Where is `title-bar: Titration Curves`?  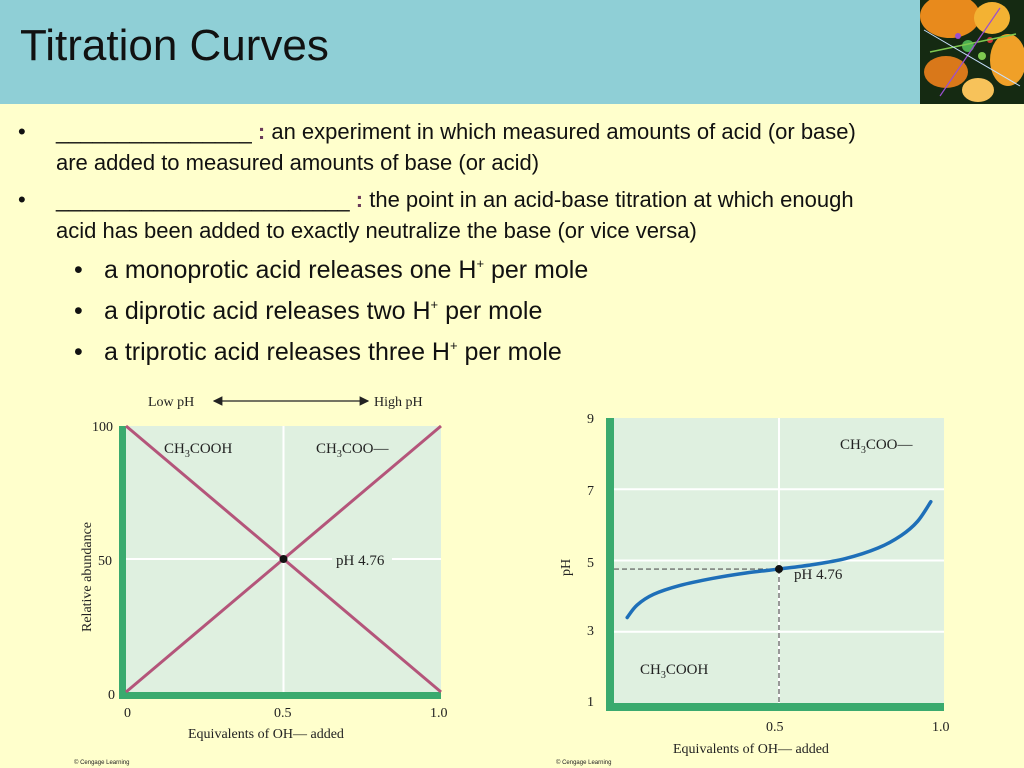 title-bar: Titration Curves is located at coordinates (512, 52).